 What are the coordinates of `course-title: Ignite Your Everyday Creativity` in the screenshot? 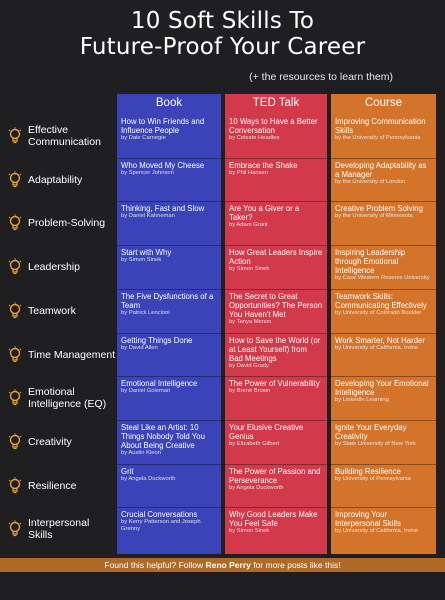 It's located at (371, 432).